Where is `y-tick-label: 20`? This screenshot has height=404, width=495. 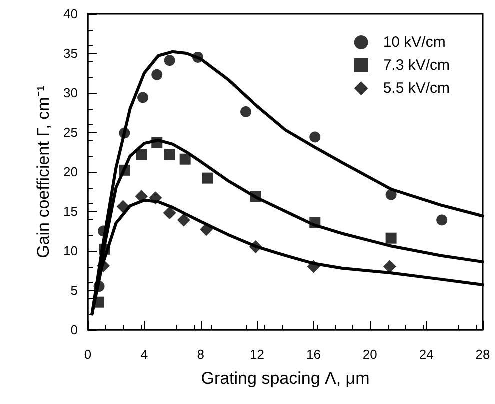
y-tick-label: 20 is located at coordinates (71, 172).